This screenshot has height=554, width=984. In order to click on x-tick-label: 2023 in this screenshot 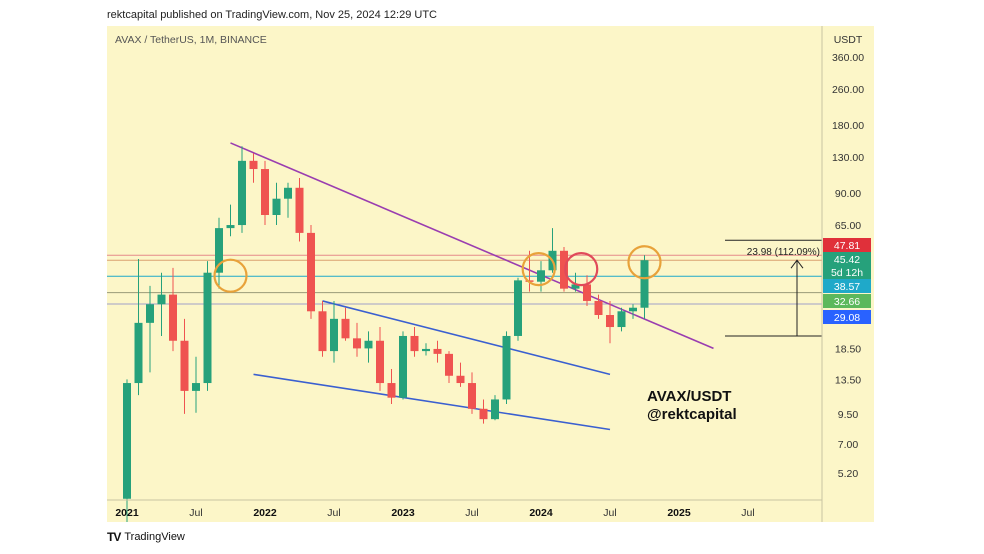, I will do `click(403, 513)`.